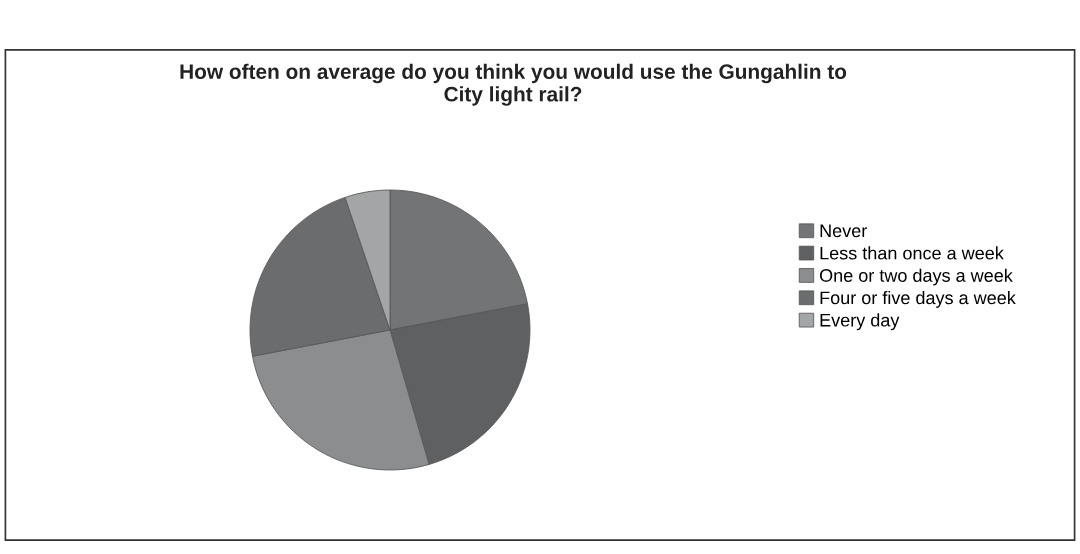 The image size is (1080, 554). I want to click on legend-label: One or two days a week, so click(916, 277).